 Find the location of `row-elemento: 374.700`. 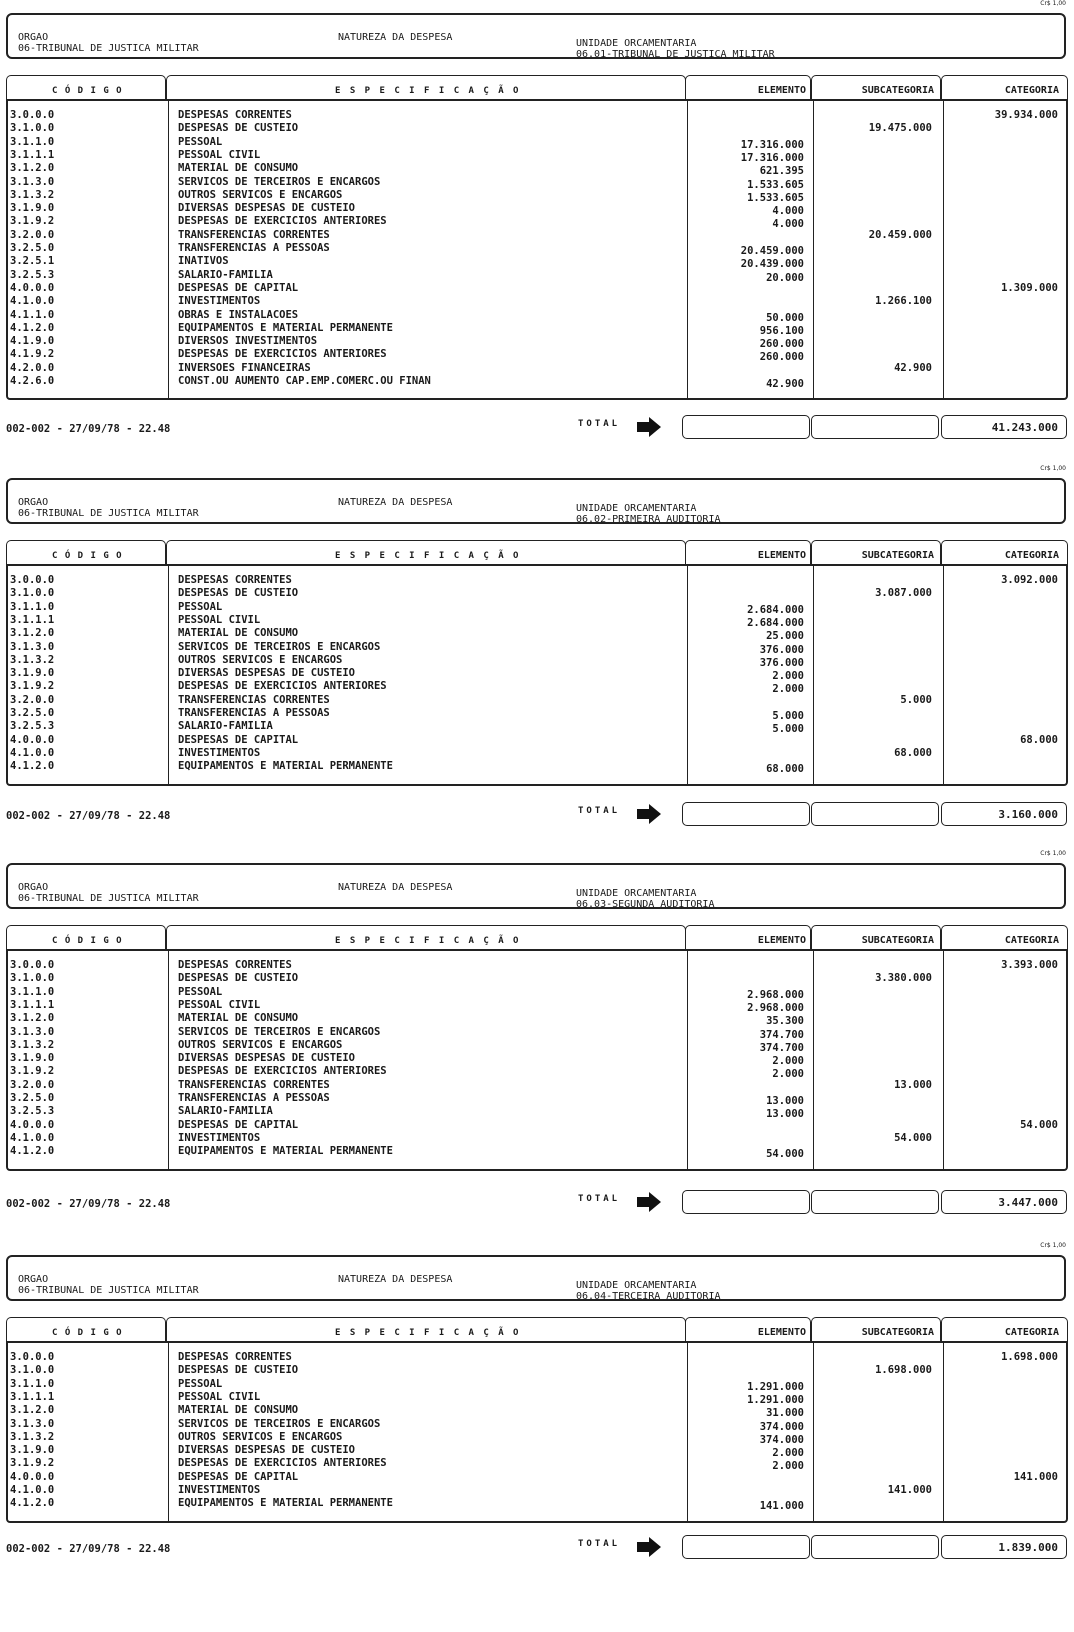

row-elemento: 374.700 is located at coordinates (781, 1047).